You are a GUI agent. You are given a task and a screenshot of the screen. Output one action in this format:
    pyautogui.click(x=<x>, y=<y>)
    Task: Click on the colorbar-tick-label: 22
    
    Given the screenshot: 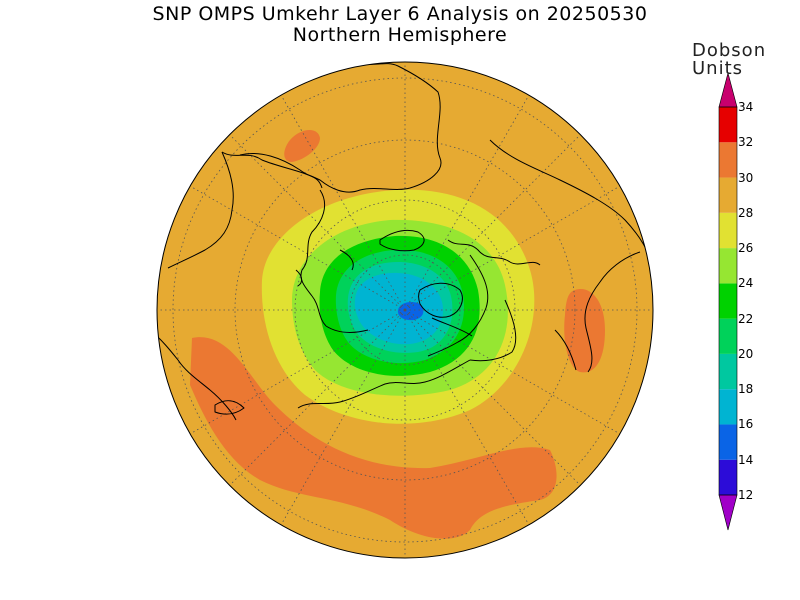 What is the action you would take?
    pyautogui.click(x=746, y=318)
    